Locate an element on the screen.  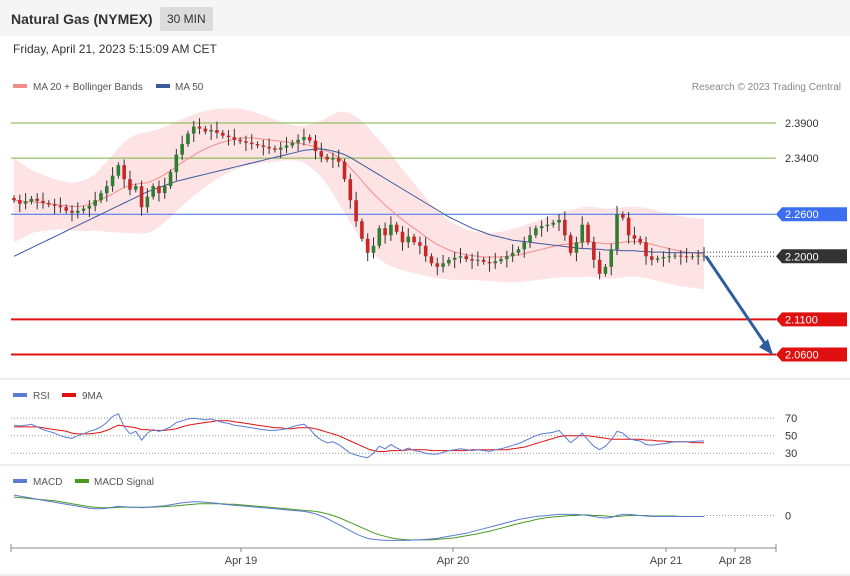
credit-text: Research © 2023 Trading Central is located at coordinates (766, 87).